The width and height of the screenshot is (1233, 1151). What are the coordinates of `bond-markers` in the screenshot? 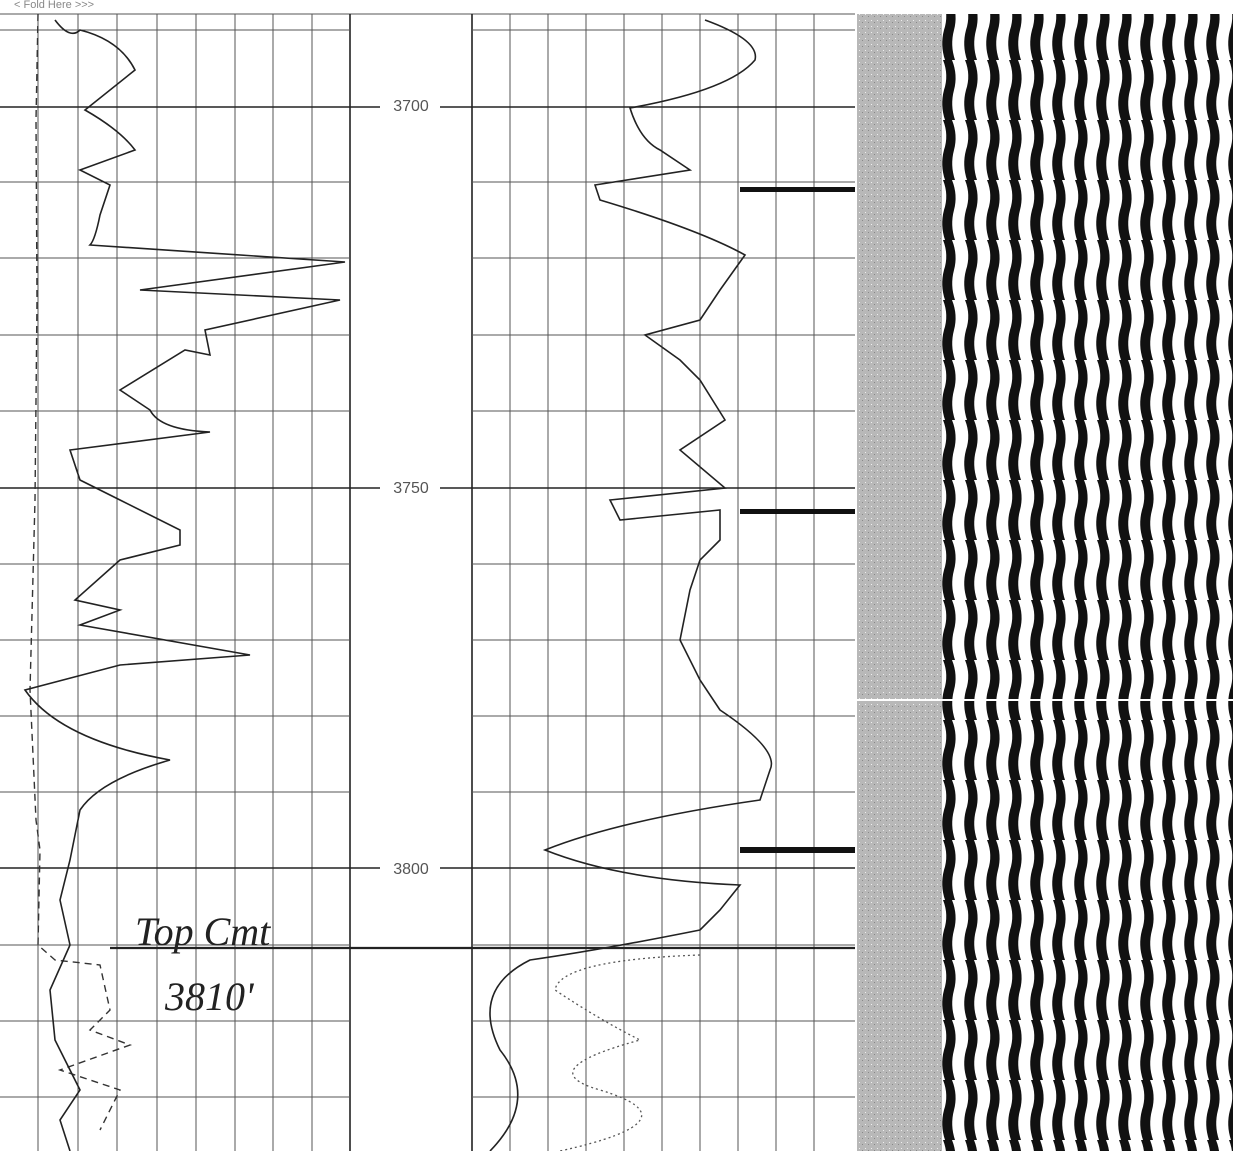 It's located at (797, 520).